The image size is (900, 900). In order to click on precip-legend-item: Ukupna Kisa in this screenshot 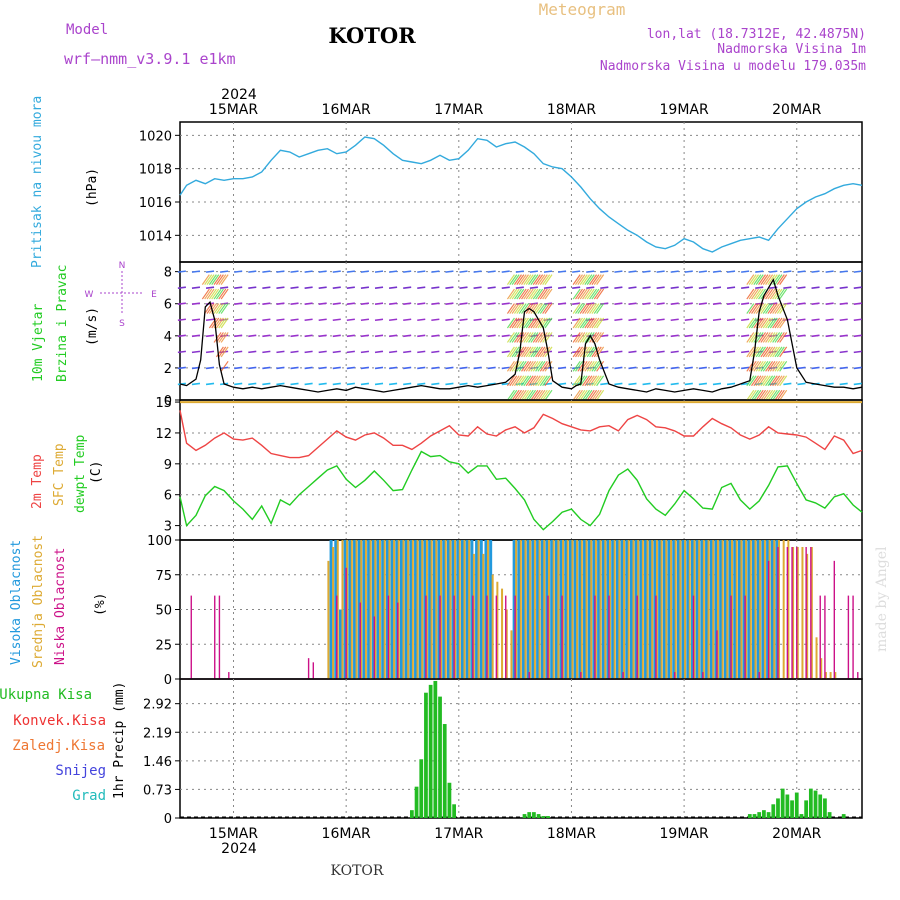, I will do `click(46, 695)`.